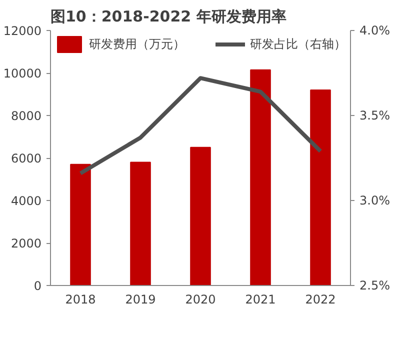  What do you see at coordinates (375, 115) in the screenshot?
I see `y2-tick-label: 3.5%` at bounding box center [375, 115].